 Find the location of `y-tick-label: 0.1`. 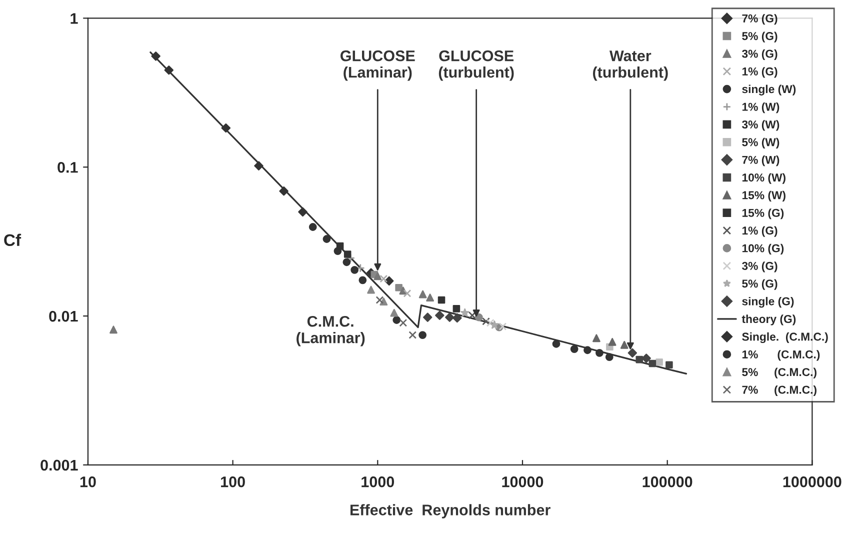

y-tick-label: 0.1 is located at coordinates (68, 167).